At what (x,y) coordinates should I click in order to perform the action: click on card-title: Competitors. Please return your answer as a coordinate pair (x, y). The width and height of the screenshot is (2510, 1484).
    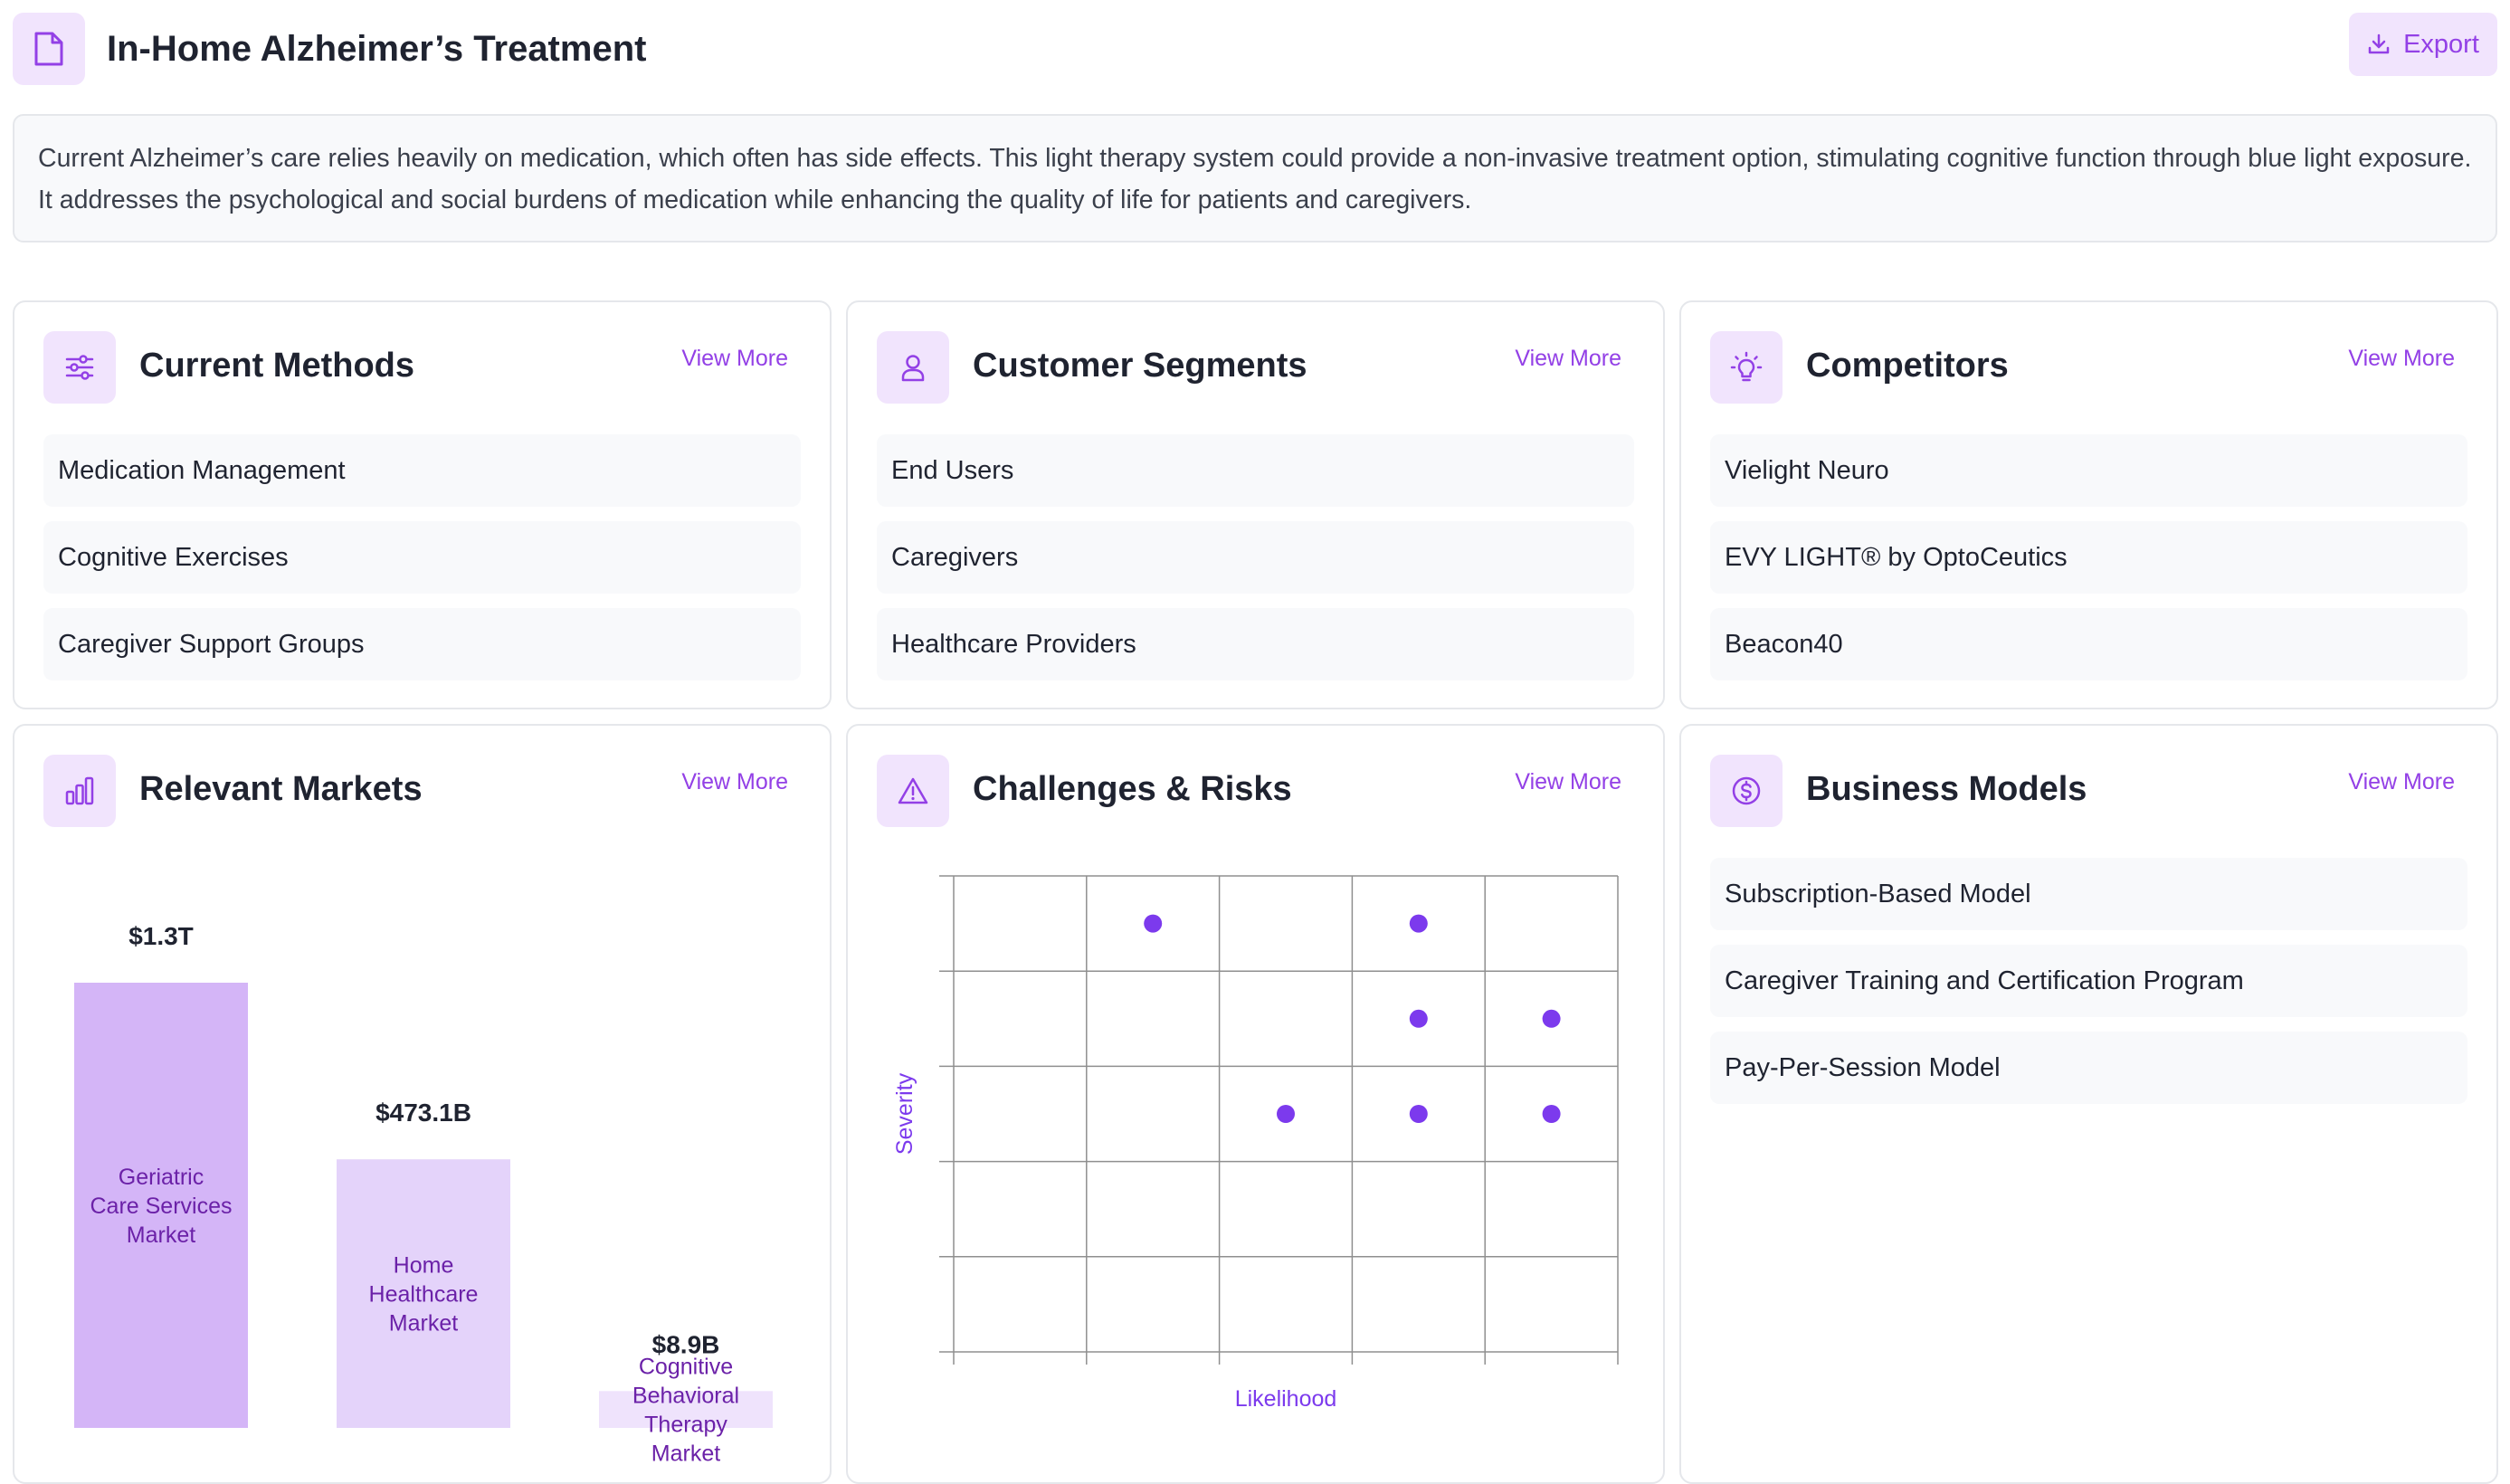
    Looking at the image, I should click on (1907, 366).